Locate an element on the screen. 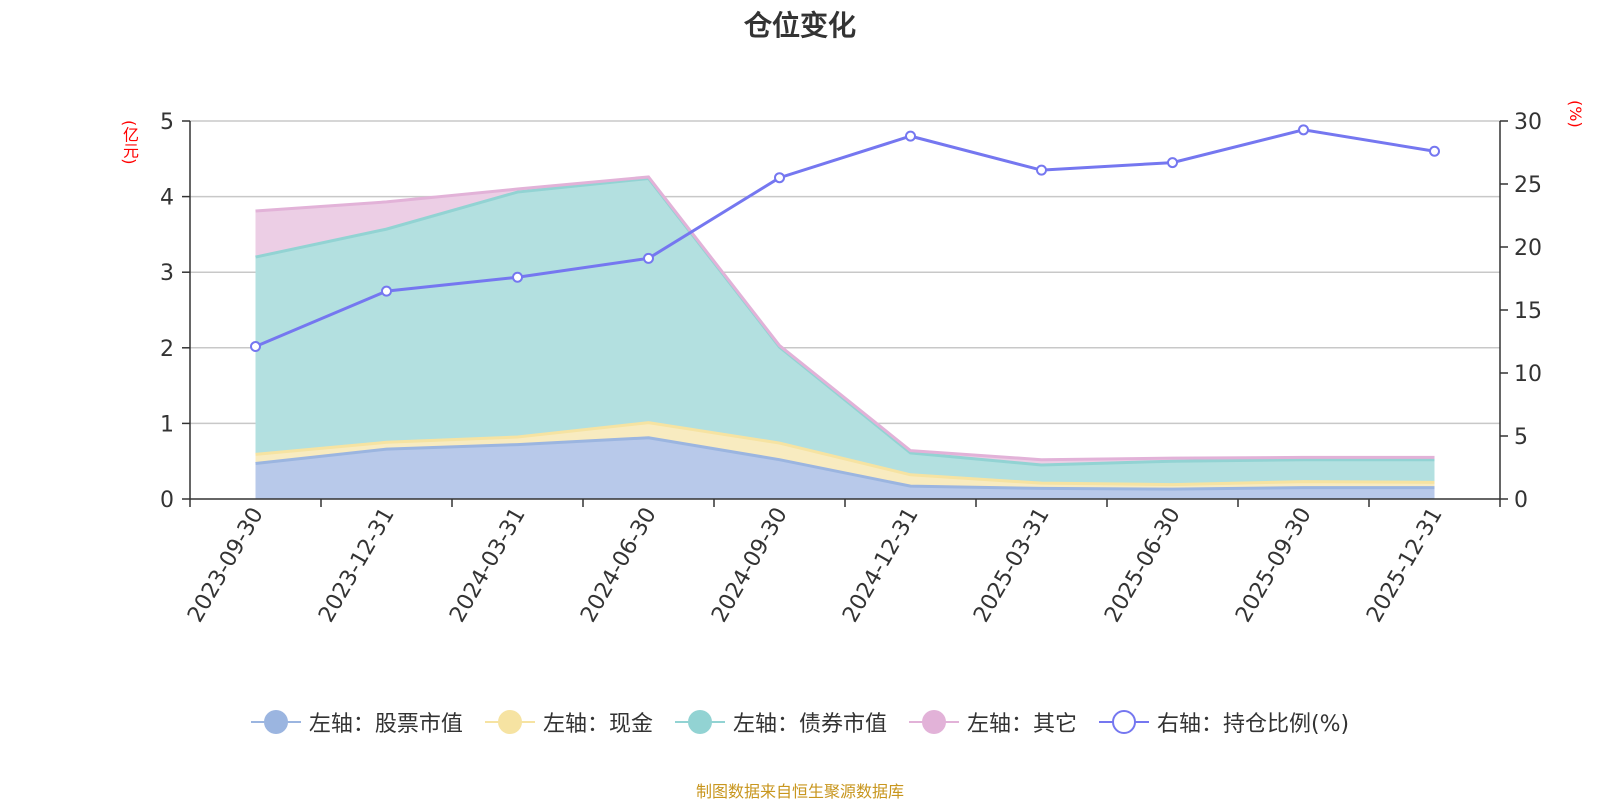 The height and width of the screenshot is (802, 1600). legend-item: 左轴：债券市值 is located at coordinates (780, 722).